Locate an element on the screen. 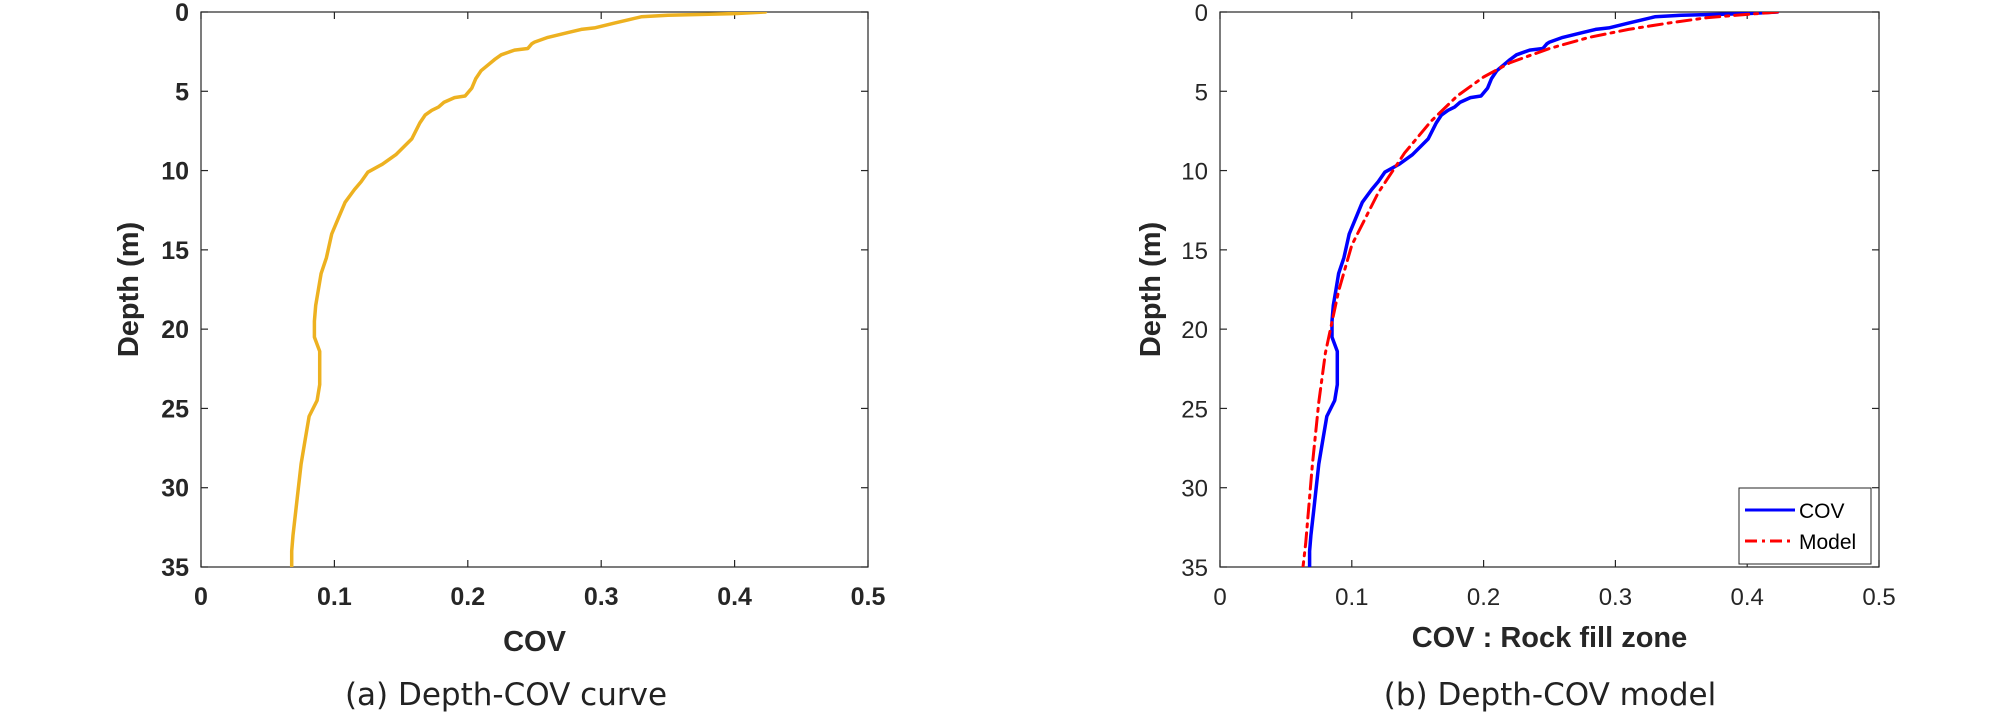 Image resolution: width=2008 pixels, height=716 pixels. legend-box is located at coordinates (1805, 526).